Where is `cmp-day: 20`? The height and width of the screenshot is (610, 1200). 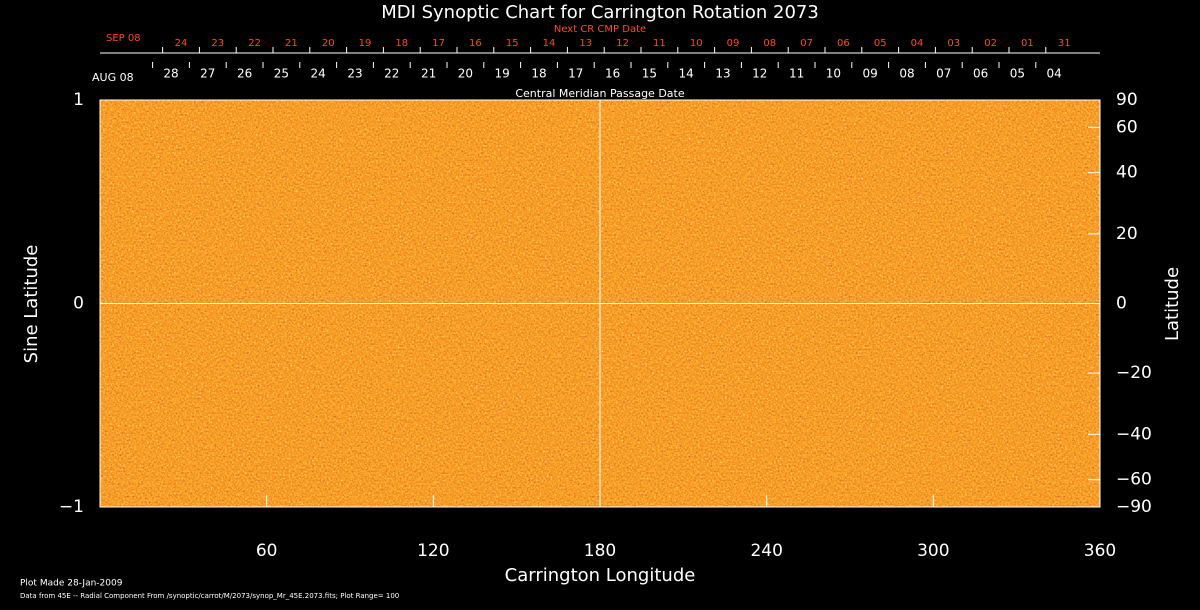 cmp-day: 20 is located at coordinates (465, 74).